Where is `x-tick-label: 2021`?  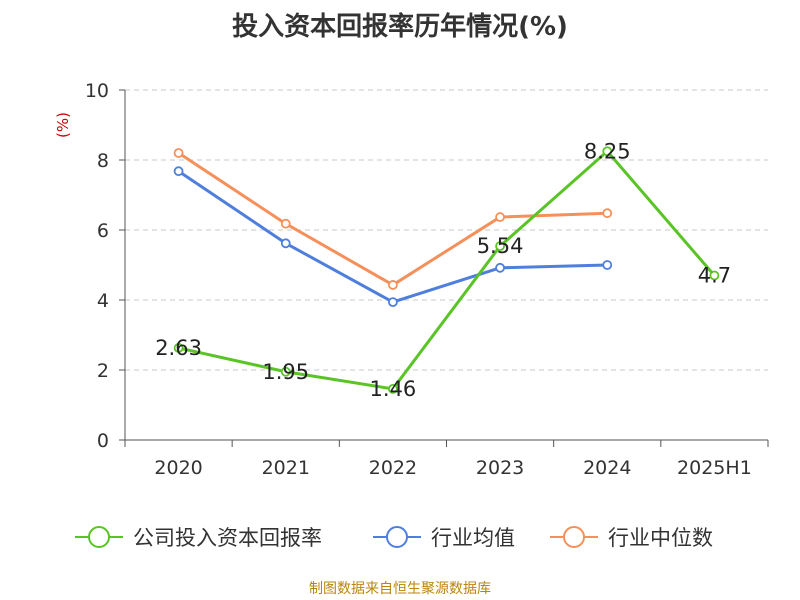
x-tick-label: 2021 is located at coordinates (286, 468).